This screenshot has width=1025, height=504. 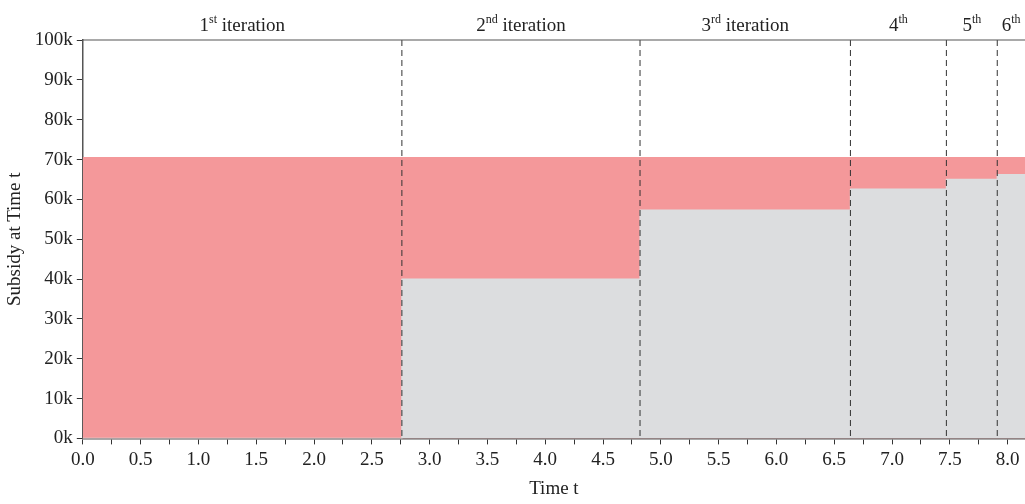 I want to click on x-tick-label: 7.5, so click(x=949, y=458).